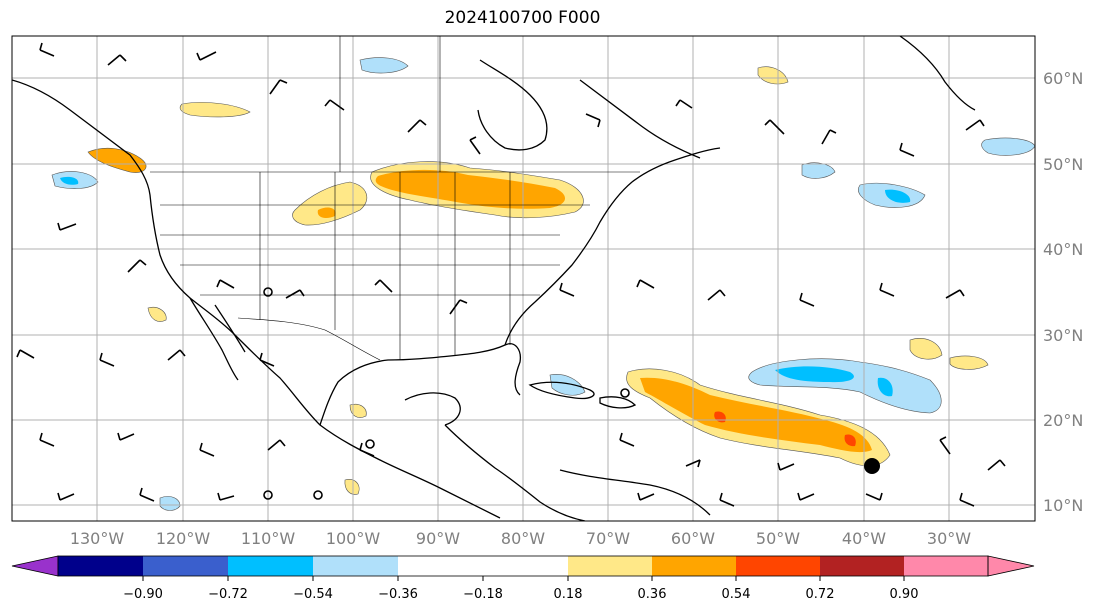 This screenshot has height=615, width=1105. What do you see at coordinates (652, 594) in the screenshot?
I see `colorbar-tick-label: 0.36` at bounding box center [652, 594].